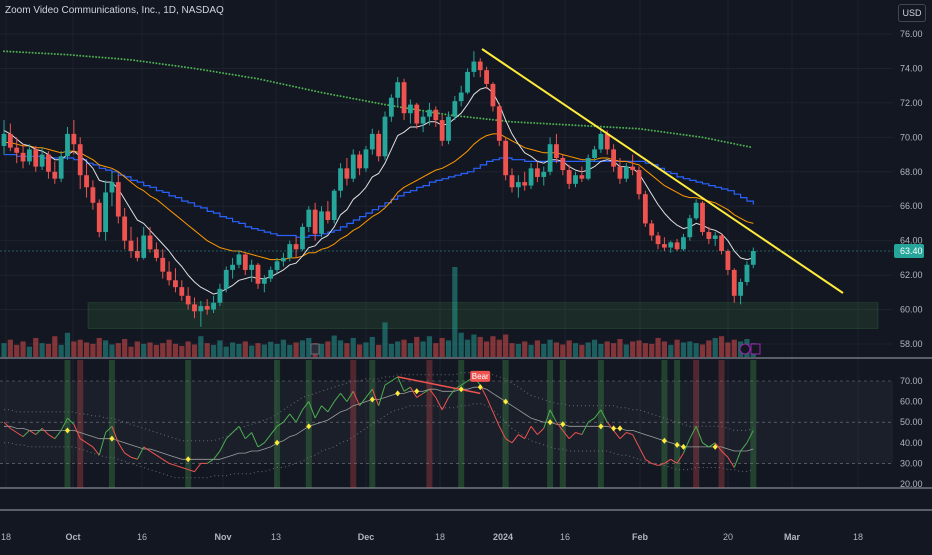  I want to click on osc-red-highlight, so click(429, 424).